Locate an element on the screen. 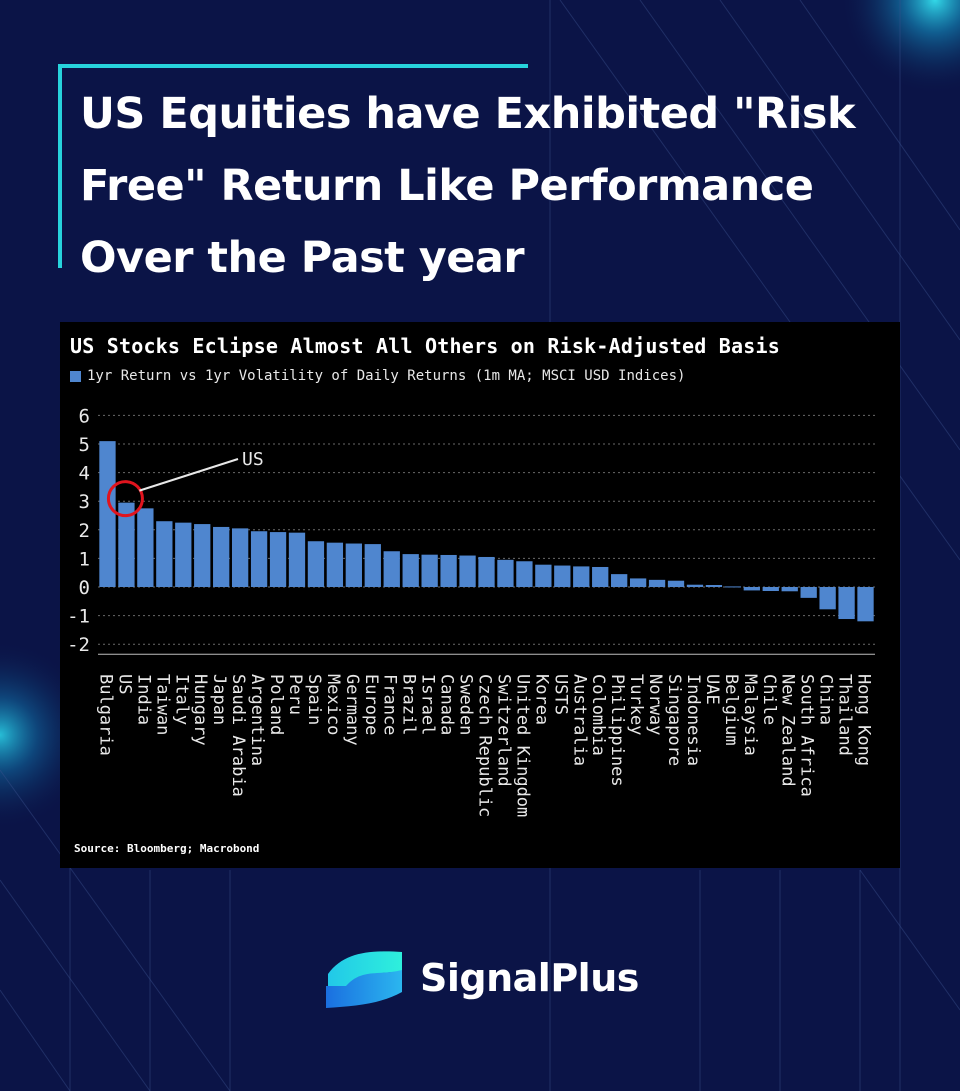 The height and width of the screenshot is (1091, 960). x-tick-label: Sweden is located at coordinates (466, 704).